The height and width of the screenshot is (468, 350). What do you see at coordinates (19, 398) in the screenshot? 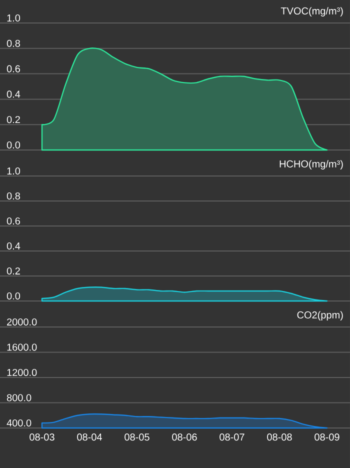
I see `y-tick-label: 800.0` at bounding box center [19, 398].